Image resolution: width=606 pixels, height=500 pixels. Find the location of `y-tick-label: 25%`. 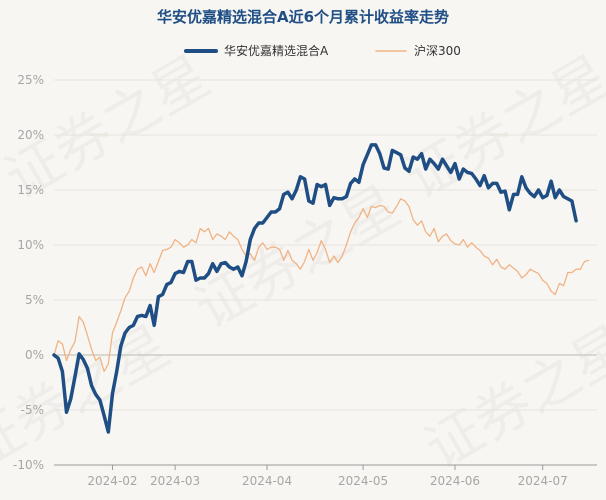

y-tick-label: 25% is located at coordinates (30, 80).